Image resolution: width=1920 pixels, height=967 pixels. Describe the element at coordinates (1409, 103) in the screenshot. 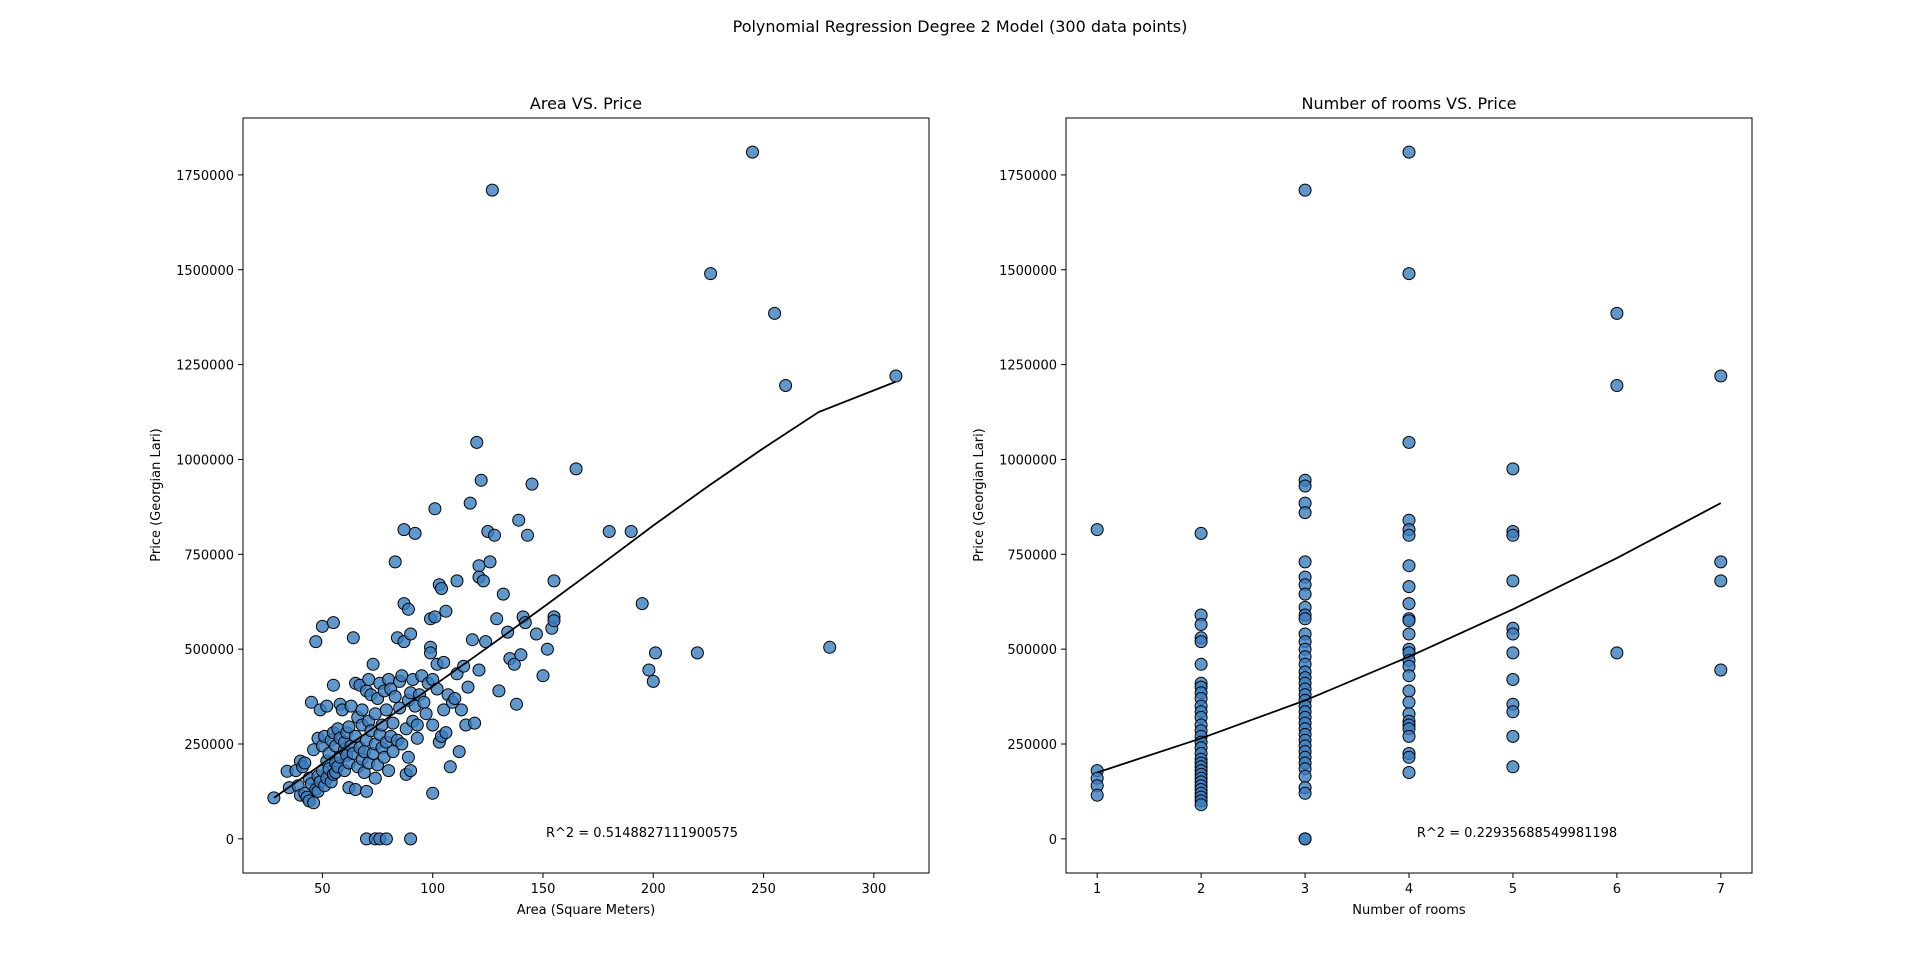

I see `rooms-chart-title: Number of rooms VS. Price` at that location.